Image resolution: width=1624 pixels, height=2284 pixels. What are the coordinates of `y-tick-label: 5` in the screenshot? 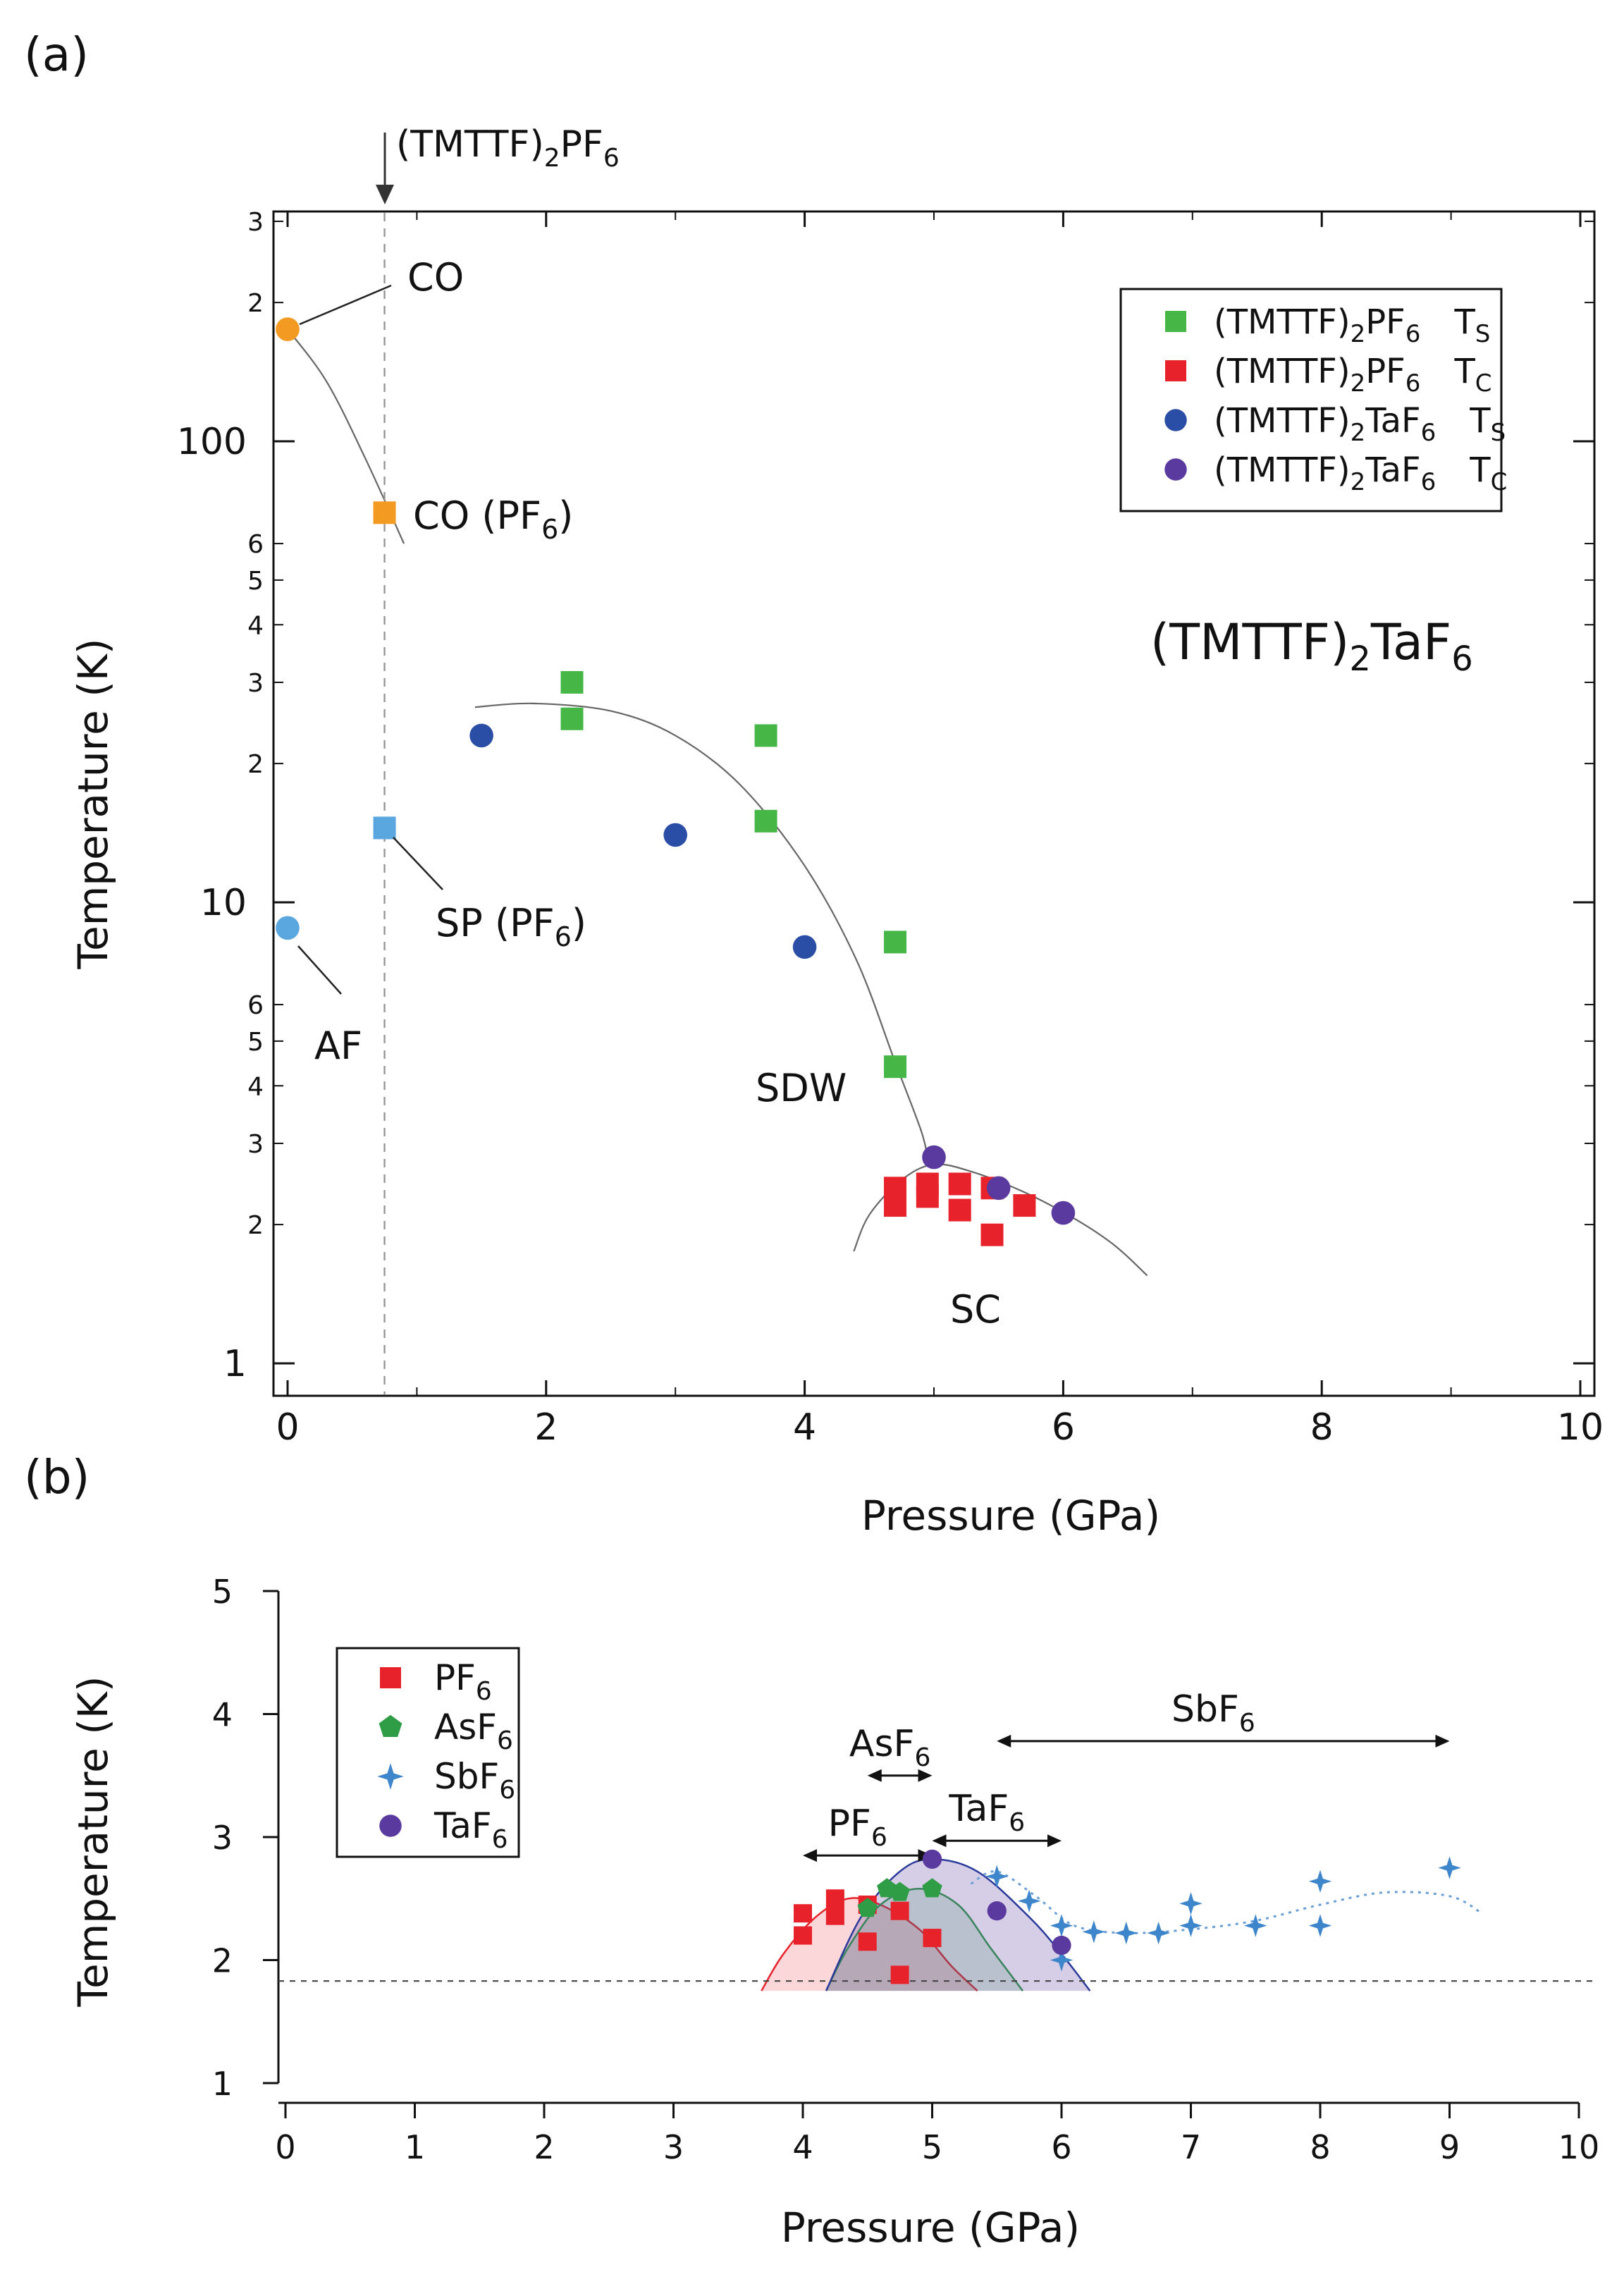 It's located at (223, 1592).